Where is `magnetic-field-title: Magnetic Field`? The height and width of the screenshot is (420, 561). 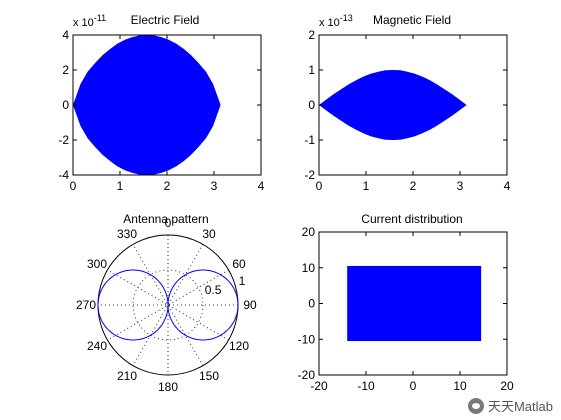
magnetic-field-title: Magnetic Field is located at coordinates (412, 20).